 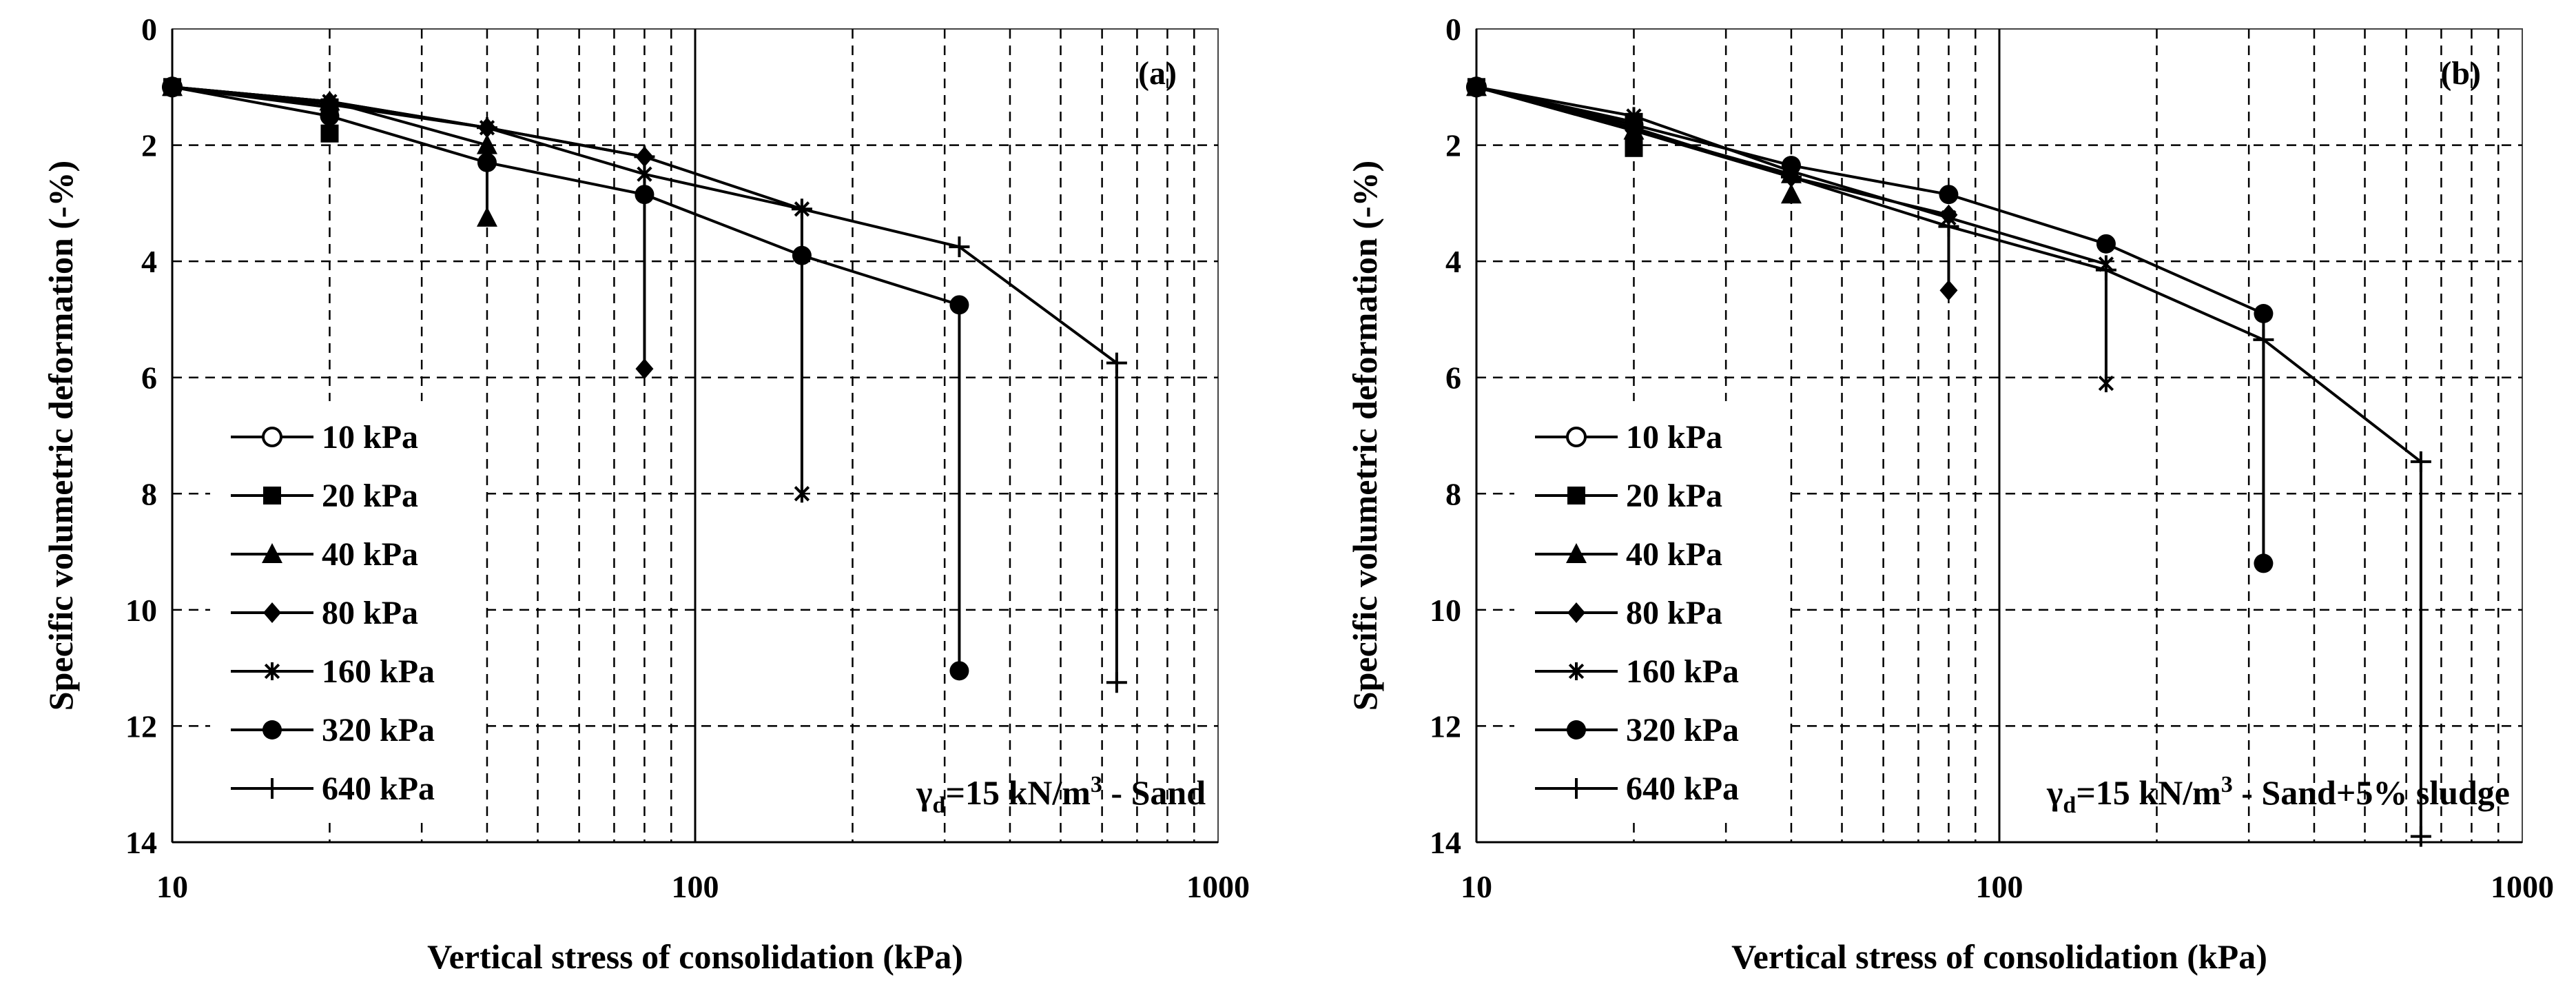 I want to click on y-tick-label: 2, so click(x=1453, y=145).